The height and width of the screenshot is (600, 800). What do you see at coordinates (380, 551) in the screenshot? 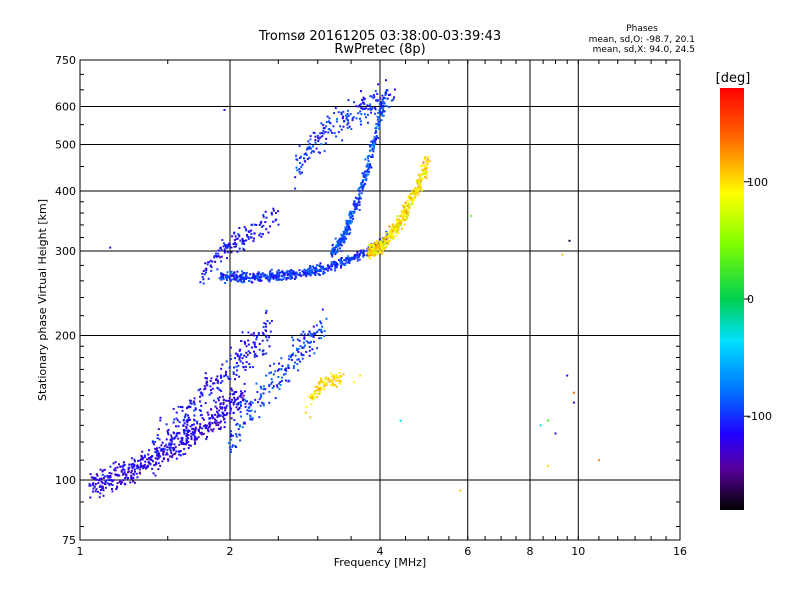
I see `x-tick-label: 4` at bounding box center [380, 551].